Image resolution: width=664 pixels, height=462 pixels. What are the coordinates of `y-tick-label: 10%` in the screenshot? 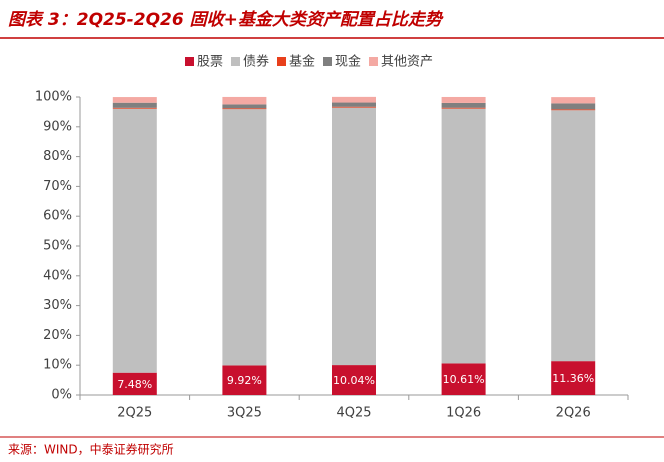 It's located at (57, 365).